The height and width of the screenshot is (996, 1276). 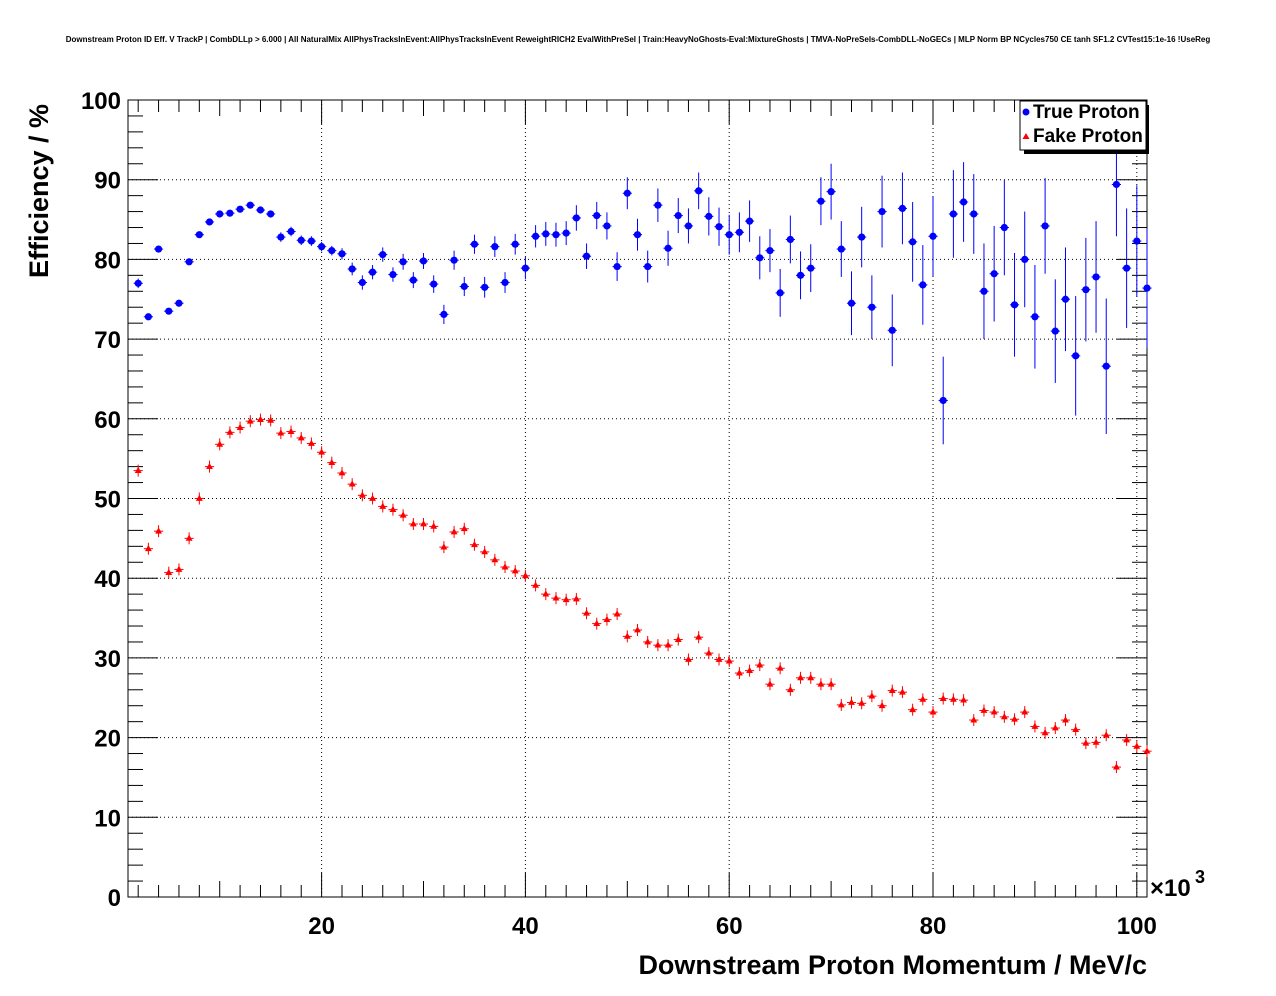 I want to click on legend-box, so click(x=1083, y=125).